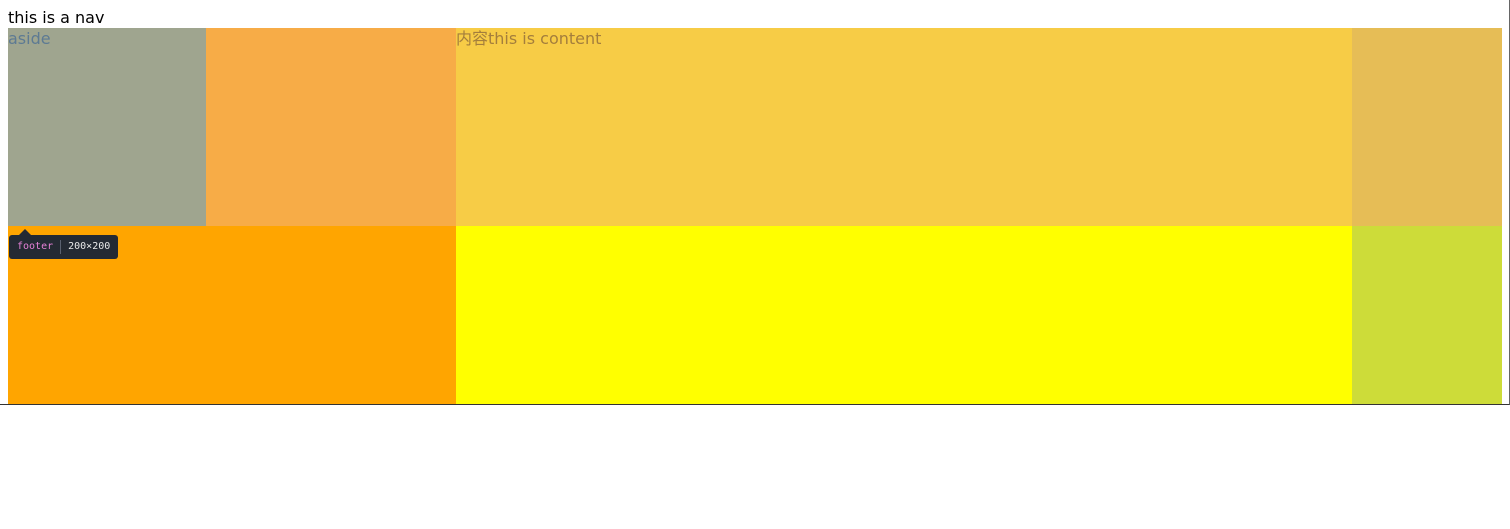 The width and height of the screenshot is (1510, 529). What do you see at coordinates (1427, 127) in the screenshot?
I see `right-top-block` at bounding box center [1427, 127].